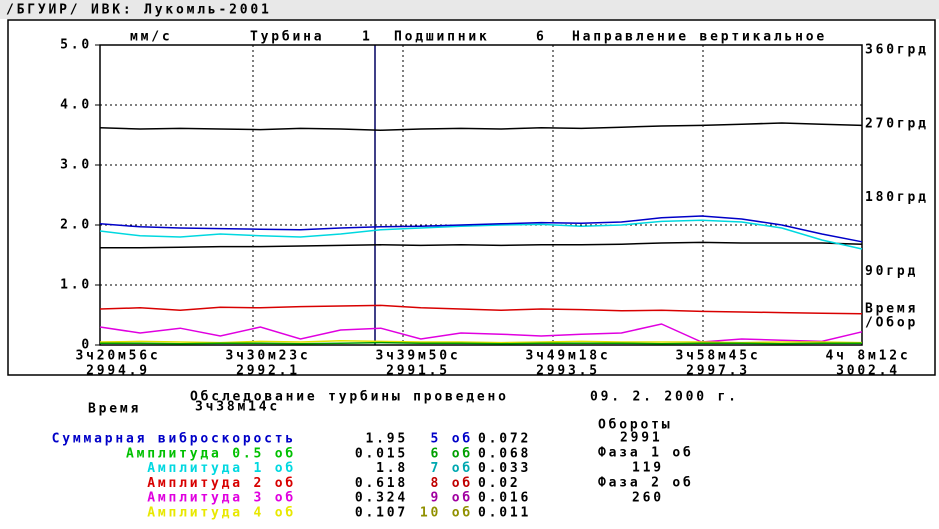 The height and width of the screenshot is (529, 939). Describe the element at coordinates (469, 9) in the screenshot. I see `title-bar` at that location.